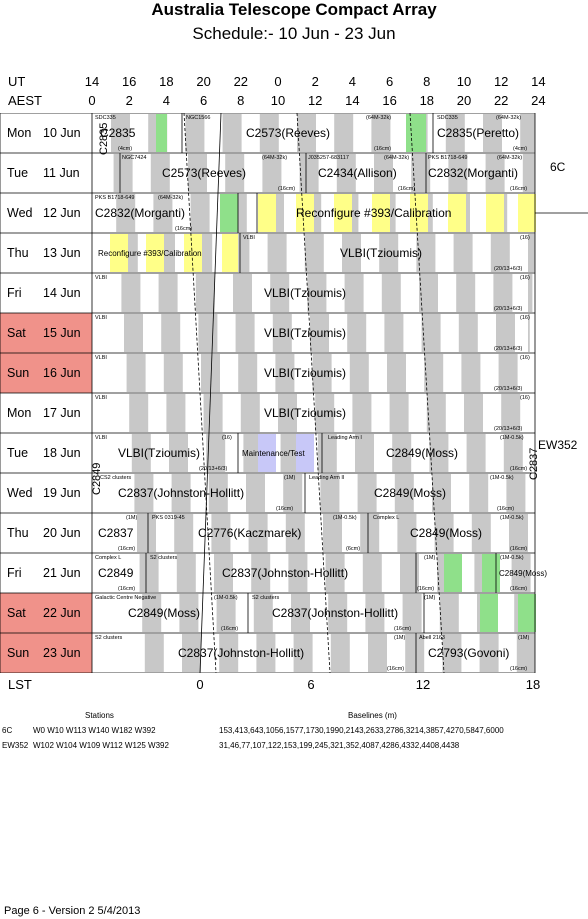  Describe the element at coordinates (62, 613) in the screenshot. I see `day-date: 22 Jun` at that location.